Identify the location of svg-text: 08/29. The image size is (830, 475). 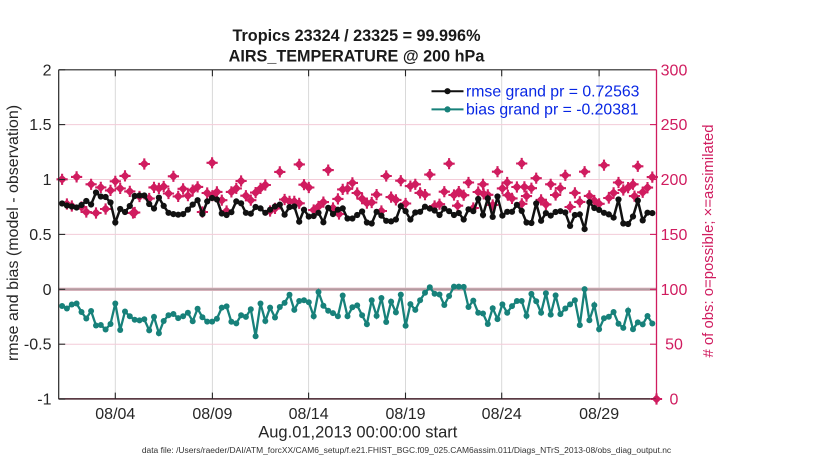
(599, 414).